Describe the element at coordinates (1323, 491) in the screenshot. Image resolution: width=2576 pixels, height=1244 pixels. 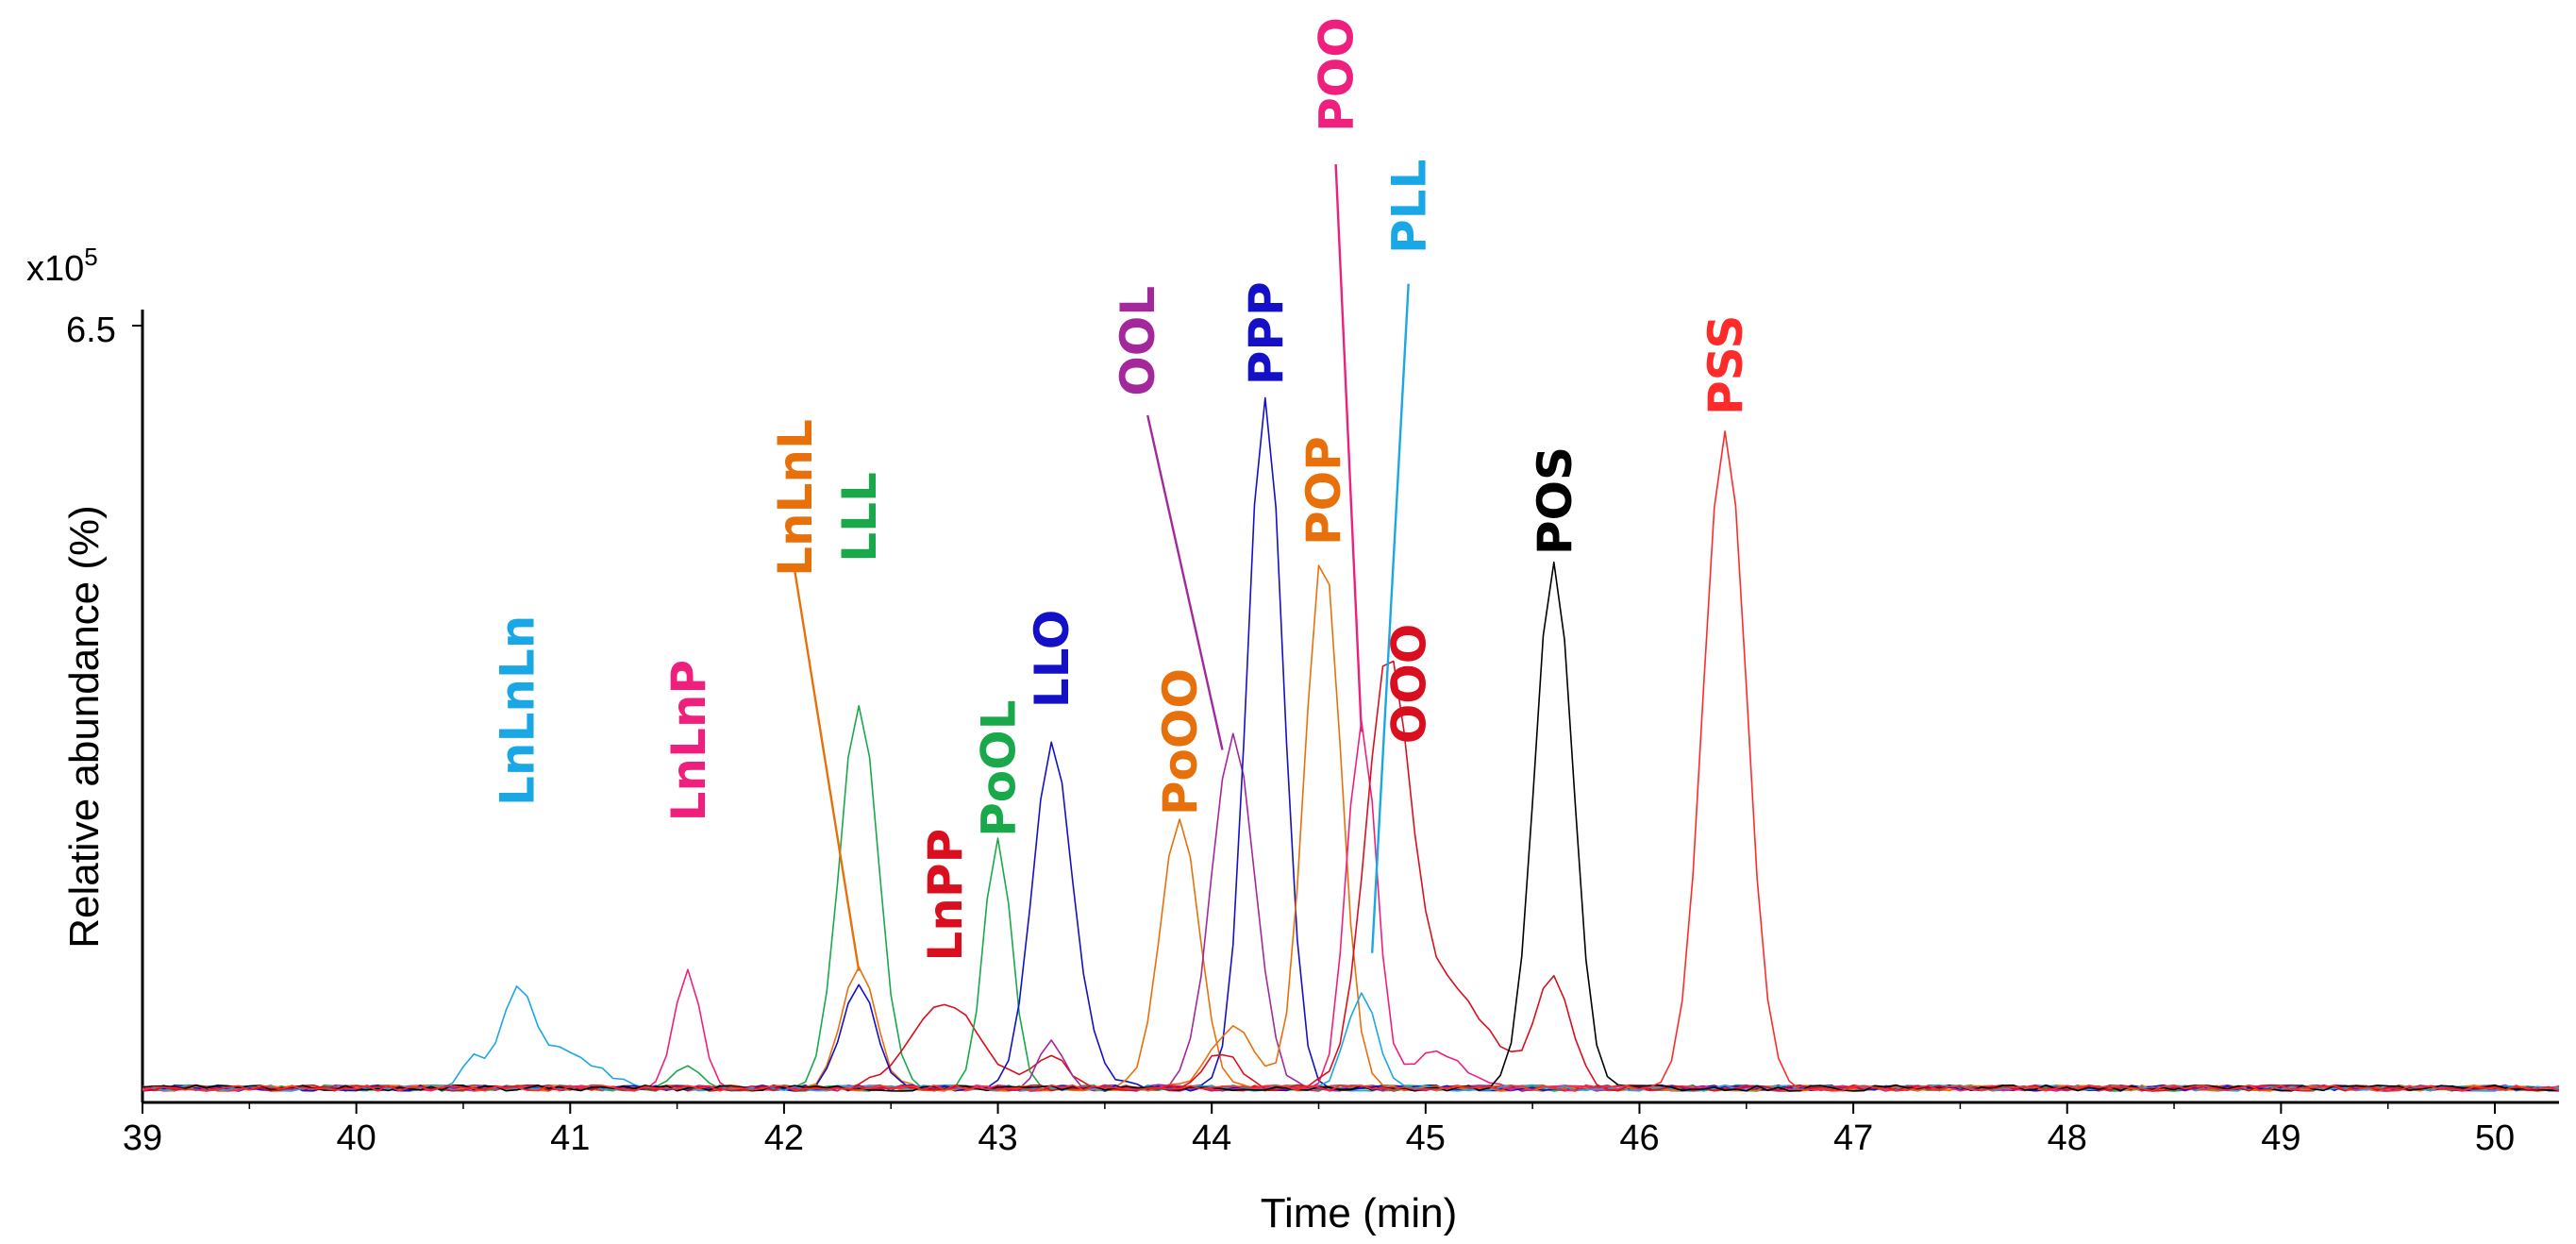
I see `peak-label-pop: POP` at that location.